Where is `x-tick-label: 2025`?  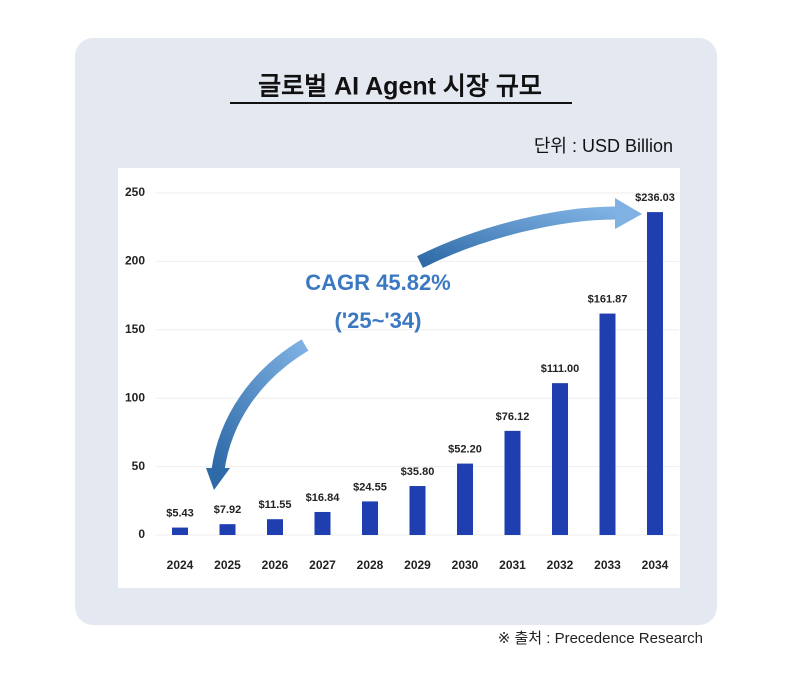
x-tick-label: 2025 is located at coordinates (227, 565).